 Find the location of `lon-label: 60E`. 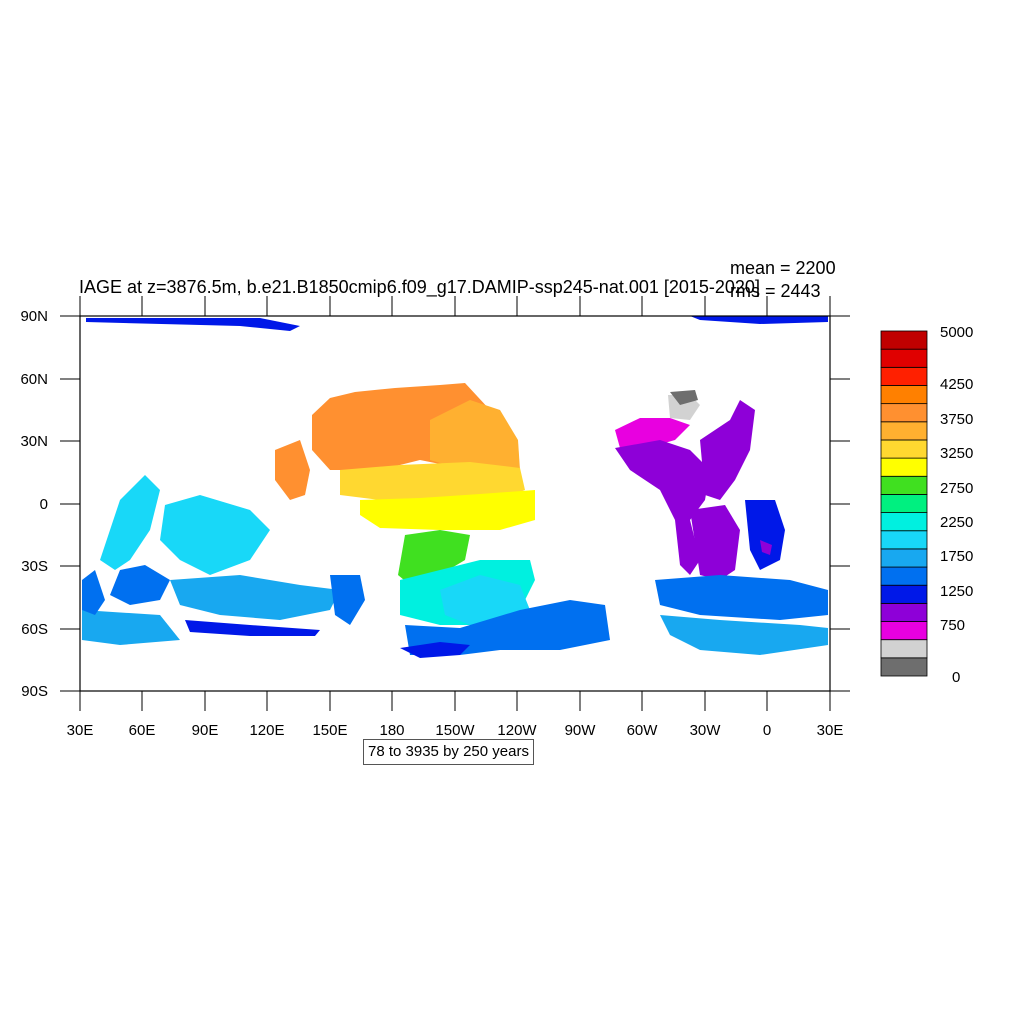

lon-label: 60E is located at coordinates (142, 730).